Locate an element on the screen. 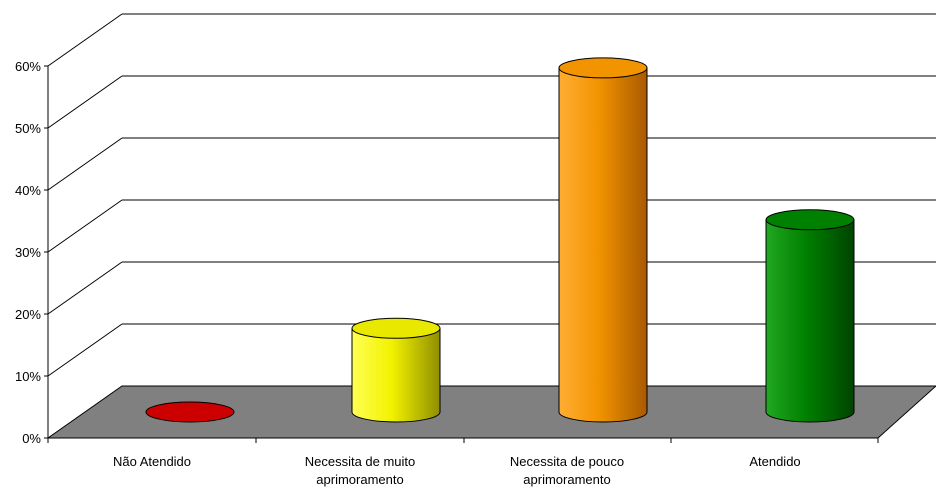  y-tick-label: 10% is located at coordinates (28, 376).